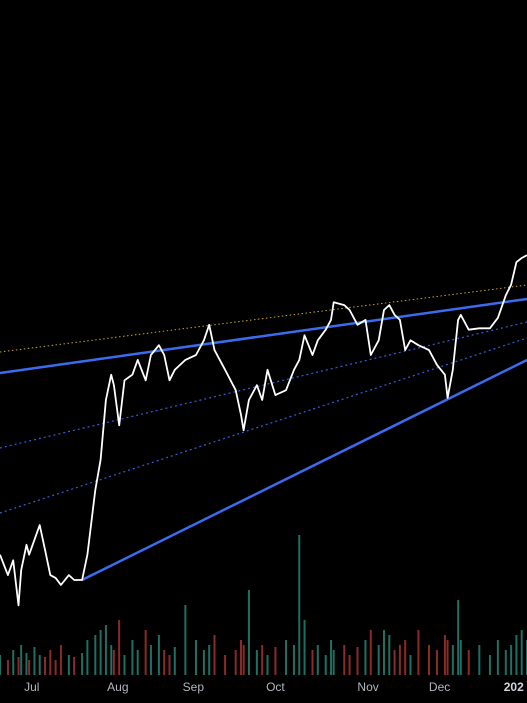 The height and width of the screenshot is (703, 527). Describe the element at coordinates (31, 687) in the screenshot. I see `x-tick-label: Jul` at that location.